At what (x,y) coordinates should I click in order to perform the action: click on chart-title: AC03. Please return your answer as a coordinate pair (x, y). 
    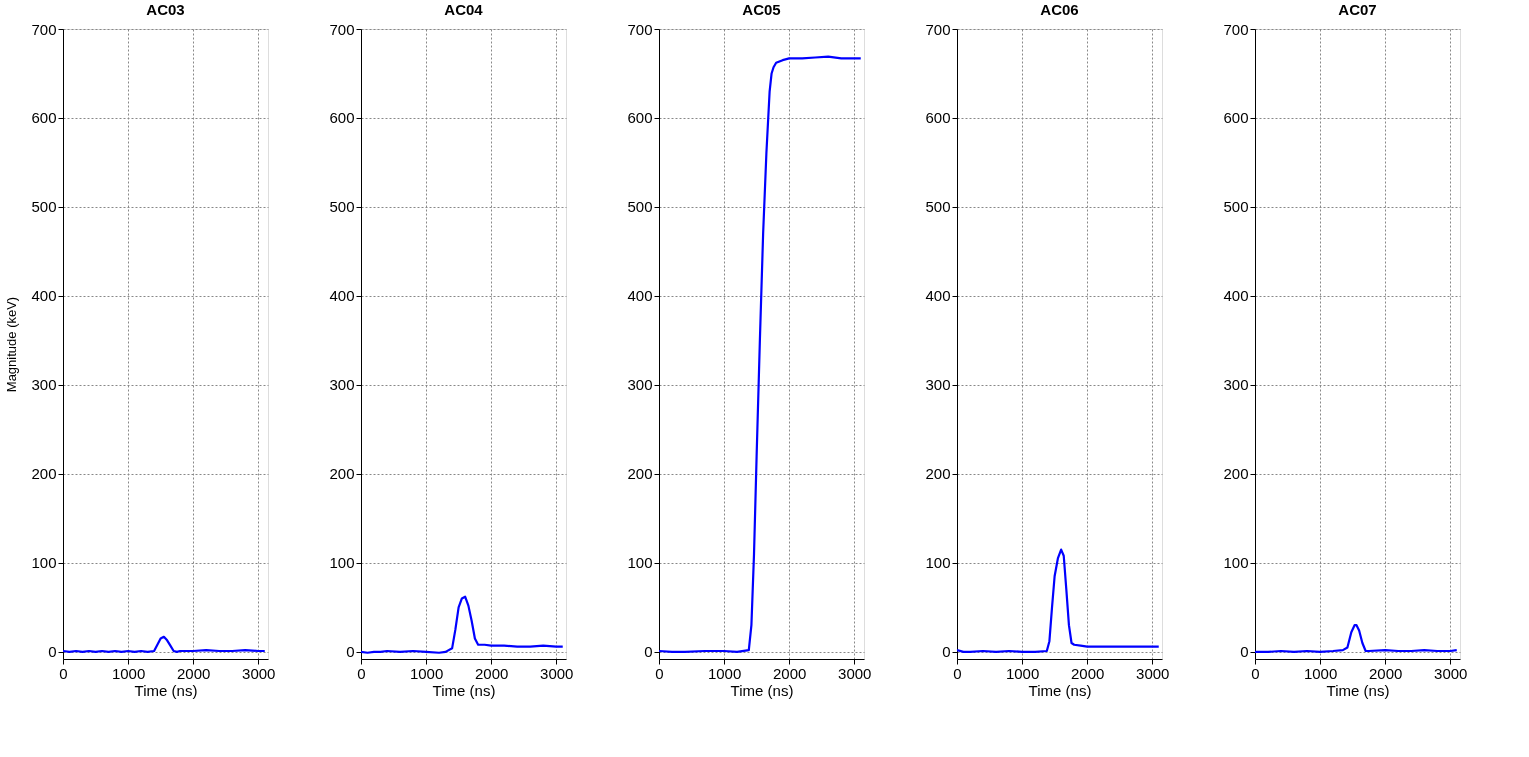
    Looking at the image, I should click on (165, 9).